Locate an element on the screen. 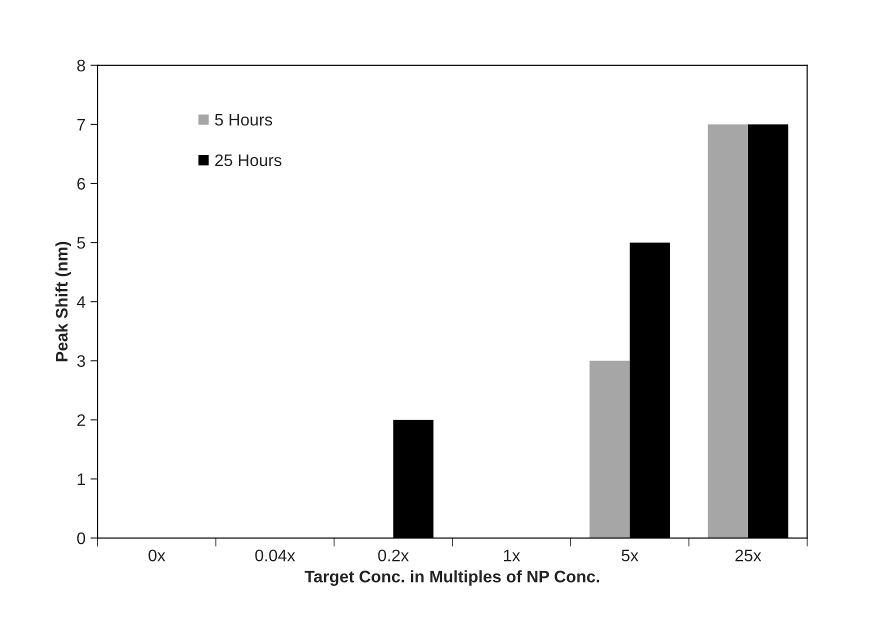 The image size is (887, 622). legend-label: 5 Hours is located at coordinates (243, 120).